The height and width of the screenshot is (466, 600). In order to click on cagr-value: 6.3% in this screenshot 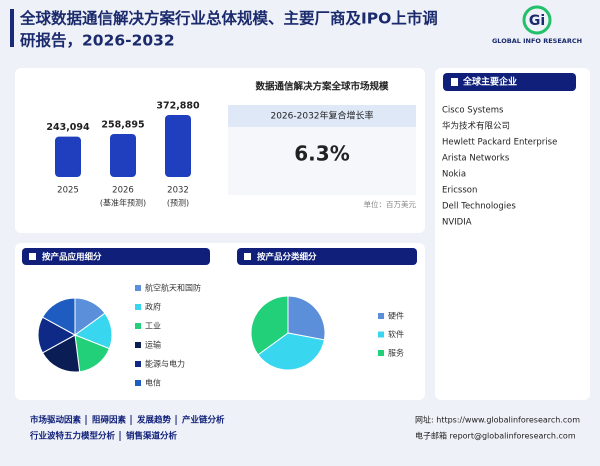, I will do `click(321, 154)`.